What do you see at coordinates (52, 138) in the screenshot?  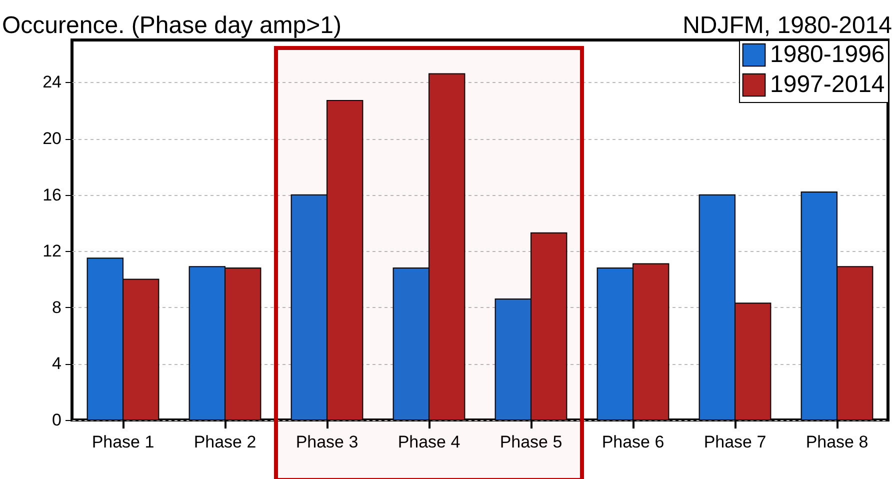 I see `y-tick-label: 20` at bounding box center [52, 138].